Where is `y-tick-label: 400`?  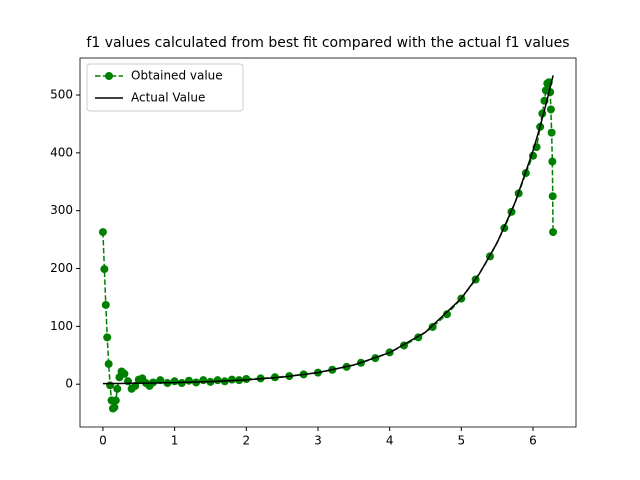 y-tick-label: 400 is located at coordinates (61, 152).